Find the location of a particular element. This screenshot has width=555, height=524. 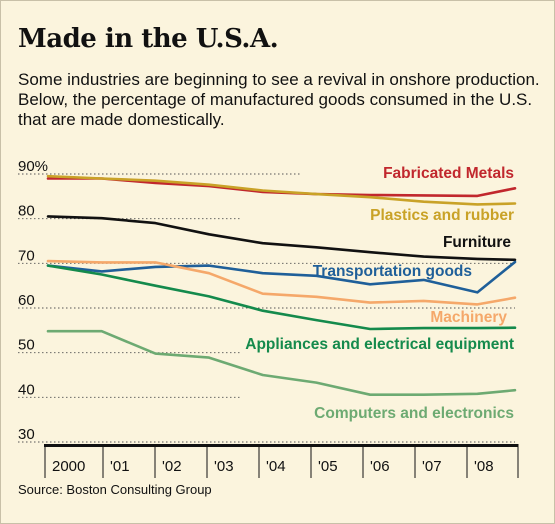

x-tick-label: 2000 is located at coordinates (68, 466).